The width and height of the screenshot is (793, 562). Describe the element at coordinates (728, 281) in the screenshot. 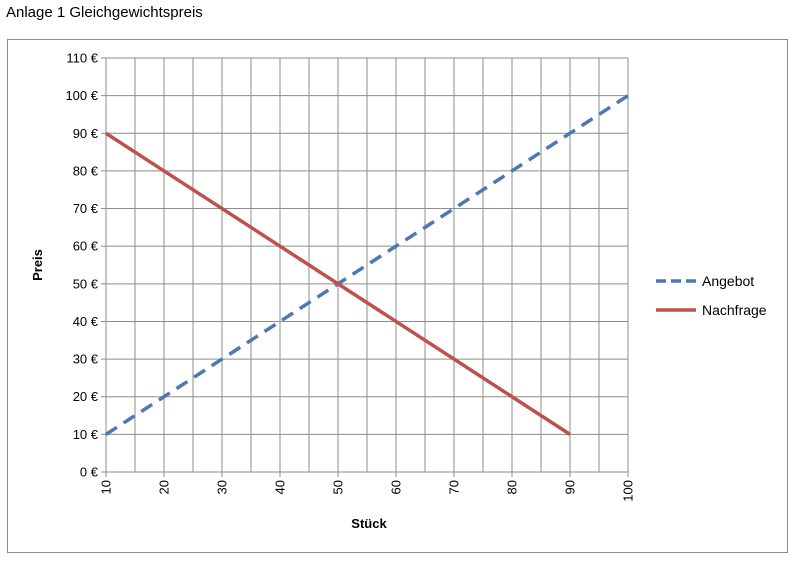

I see `legend-label-angebot: Angebot` at that location.